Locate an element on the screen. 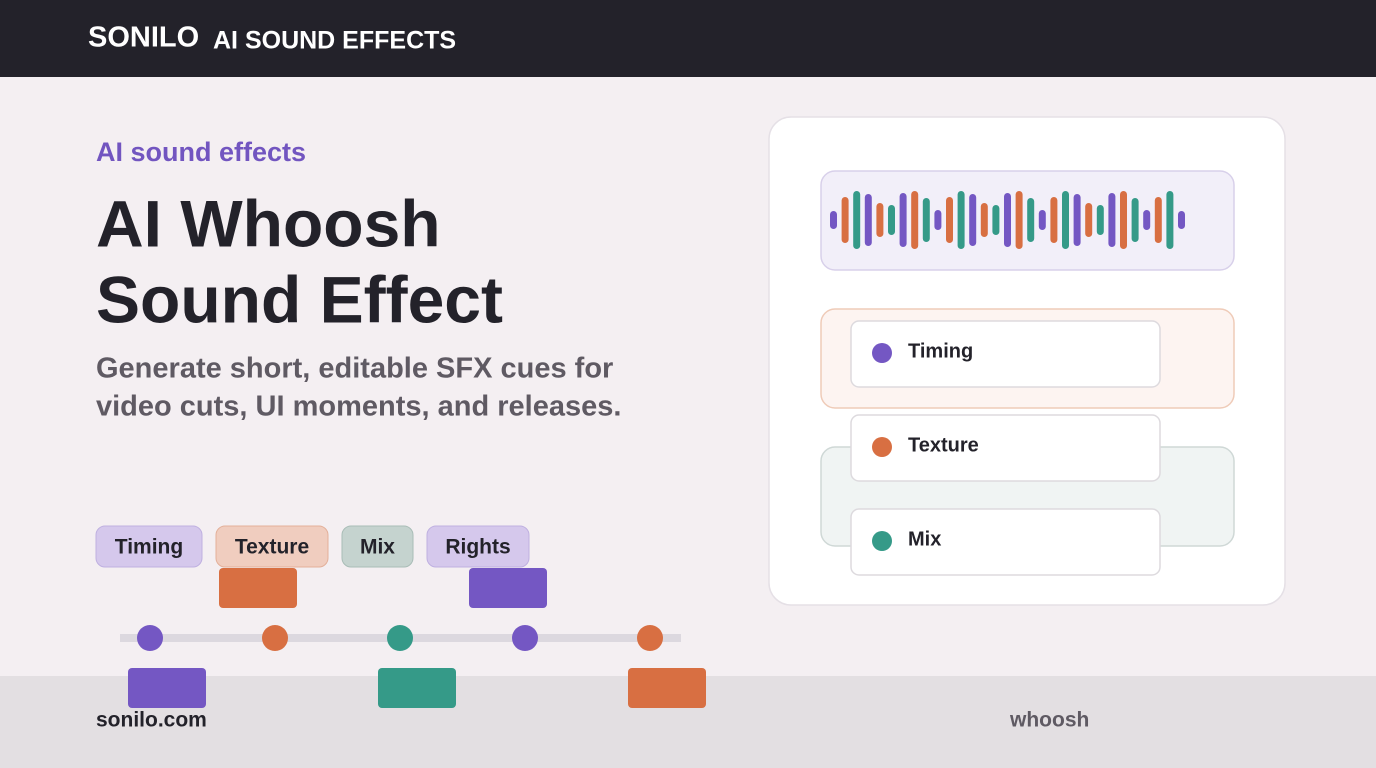 The height and width of the screenshot is (768, 1376). item-label: Timing is located at coordinates (940, 351).